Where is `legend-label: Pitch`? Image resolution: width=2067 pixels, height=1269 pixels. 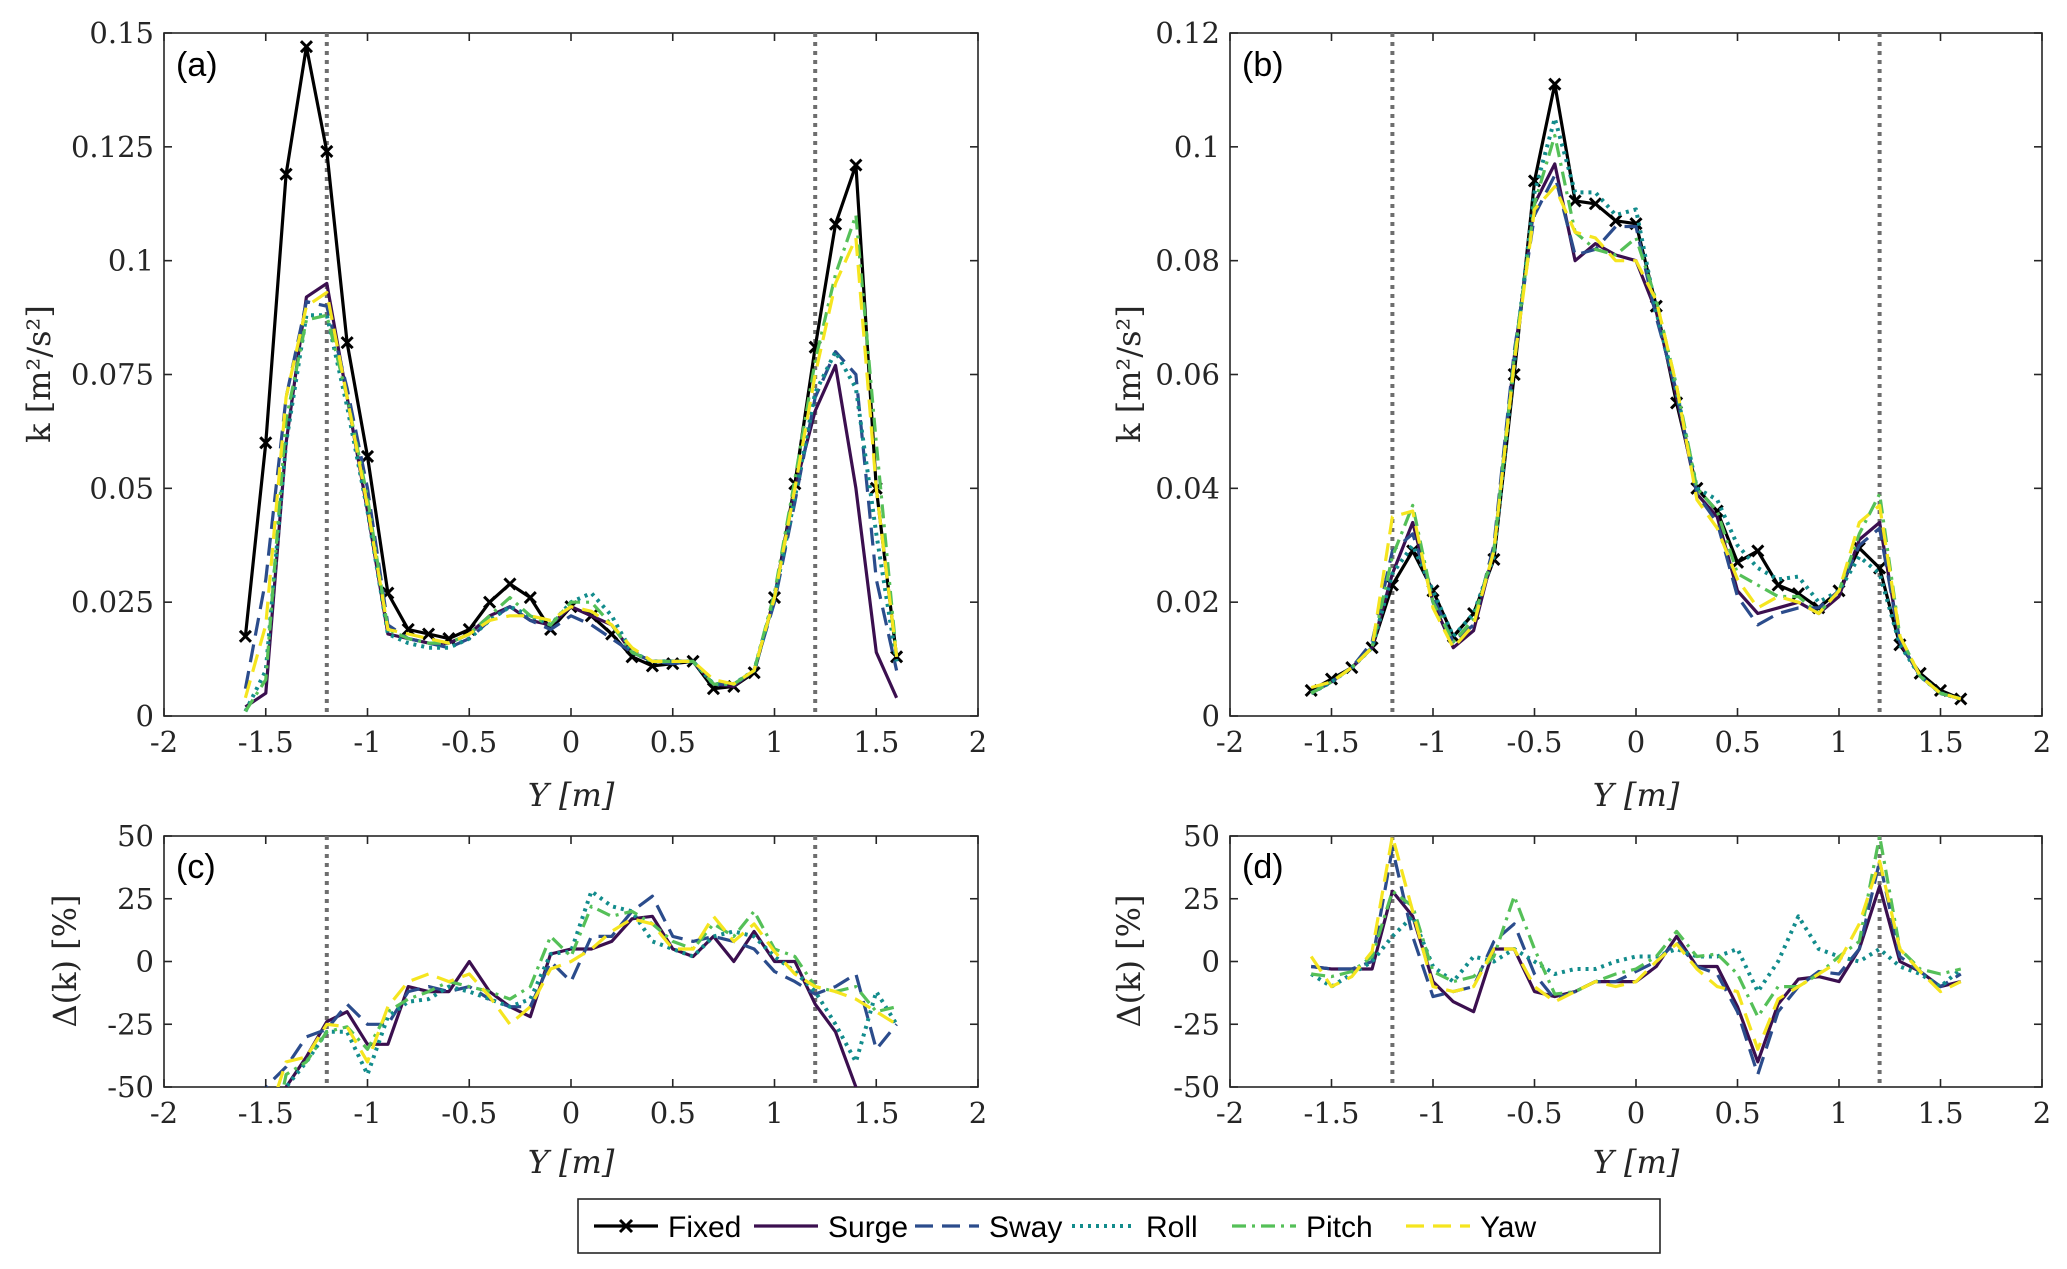
legend-label: Pitch is located at coordinates (1339, 1227).